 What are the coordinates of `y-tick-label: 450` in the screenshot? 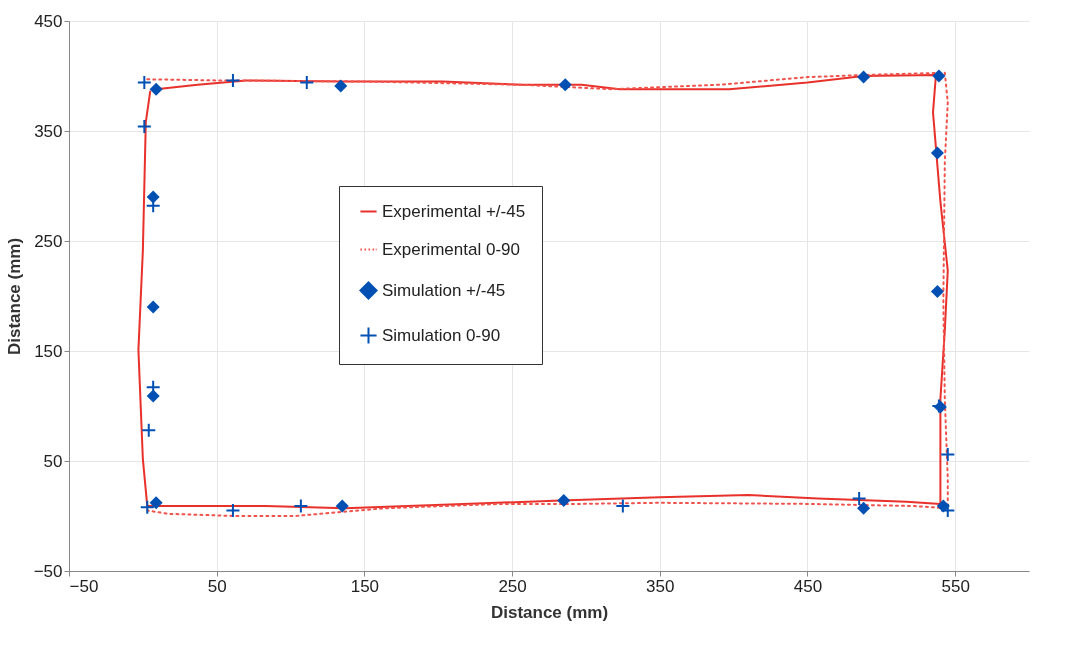 It's located at (48, 21).